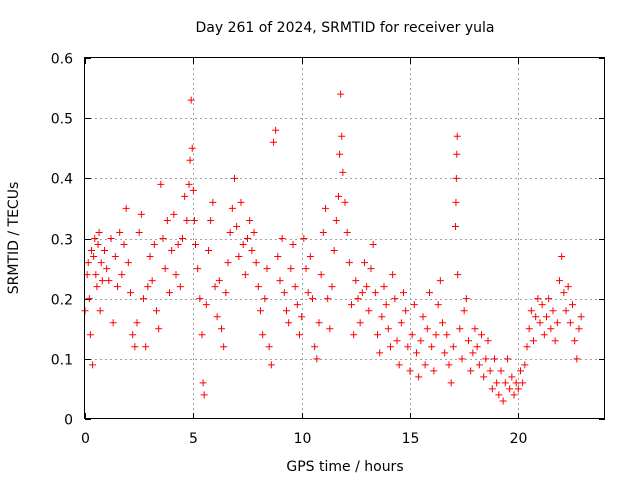 The width and height of the screenshot is (640, 480). What do you see at coordinates (303, 439) in the screenshot?
I see `x-tick-label: 10` at bounding box center [303, 439].